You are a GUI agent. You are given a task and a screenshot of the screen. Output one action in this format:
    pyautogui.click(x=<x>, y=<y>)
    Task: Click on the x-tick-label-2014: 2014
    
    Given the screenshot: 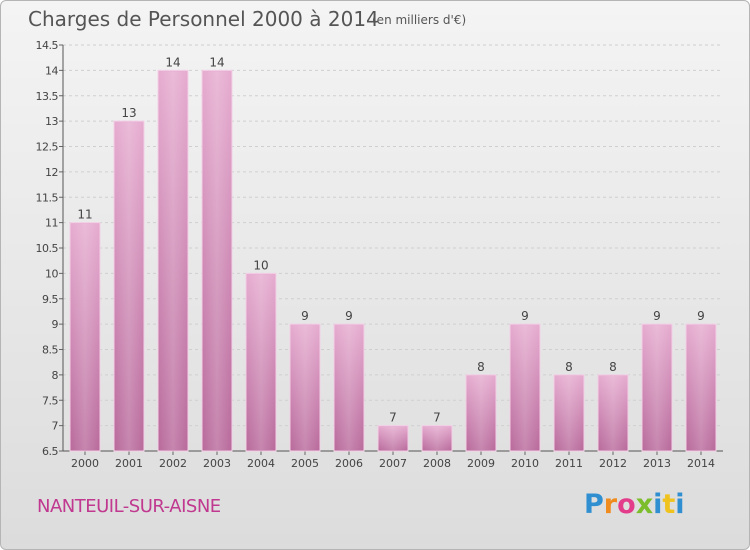 What is the action you would take?
    pyautogui.click(x=701, y=463)
    